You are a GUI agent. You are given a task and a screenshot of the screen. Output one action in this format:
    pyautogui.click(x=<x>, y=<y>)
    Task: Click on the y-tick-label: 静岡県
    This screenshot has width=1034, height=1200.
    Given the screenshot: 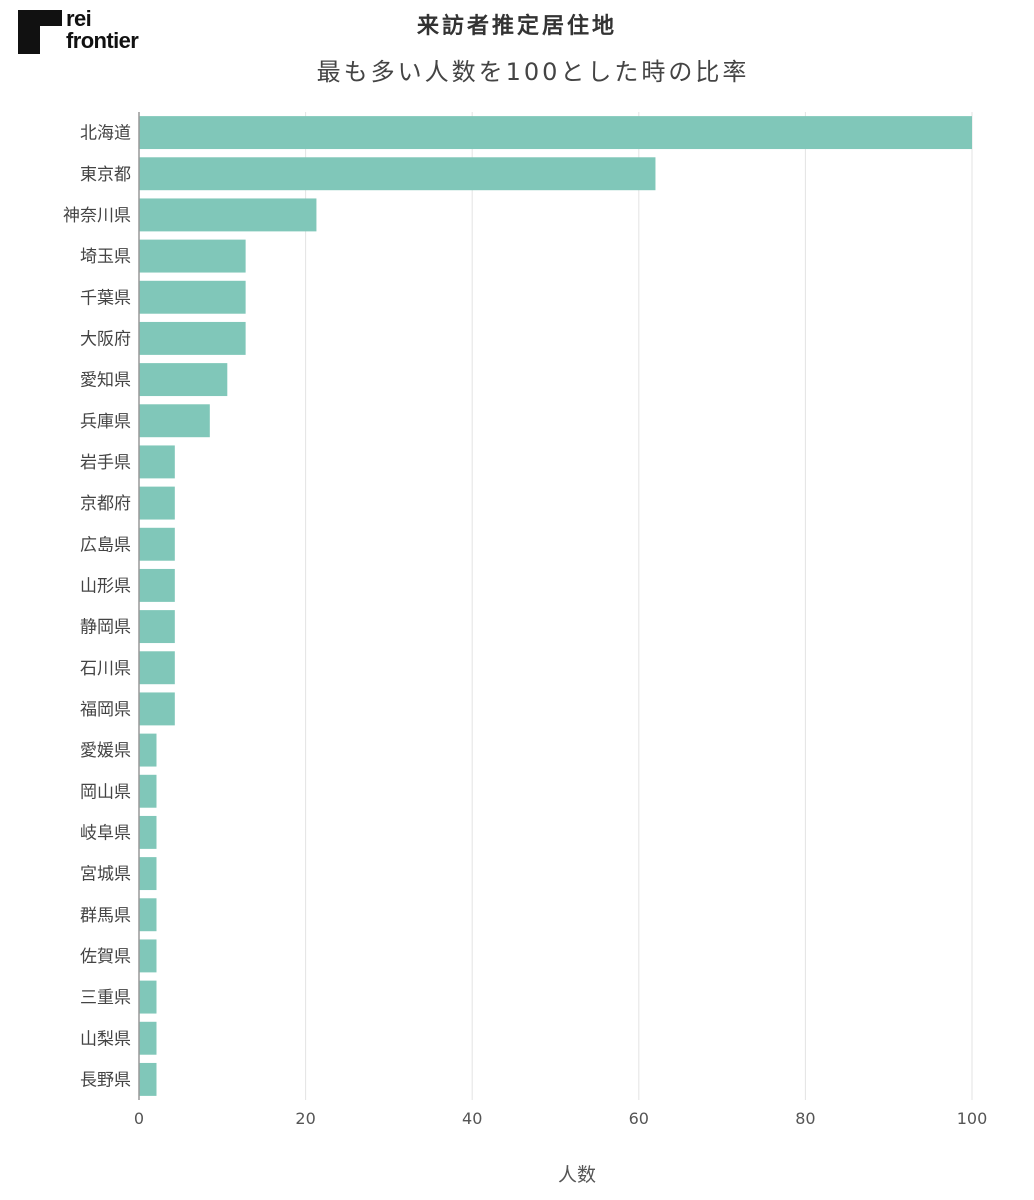 What is the action you would take?
    pyautogui.click(x=105, y=628)
    